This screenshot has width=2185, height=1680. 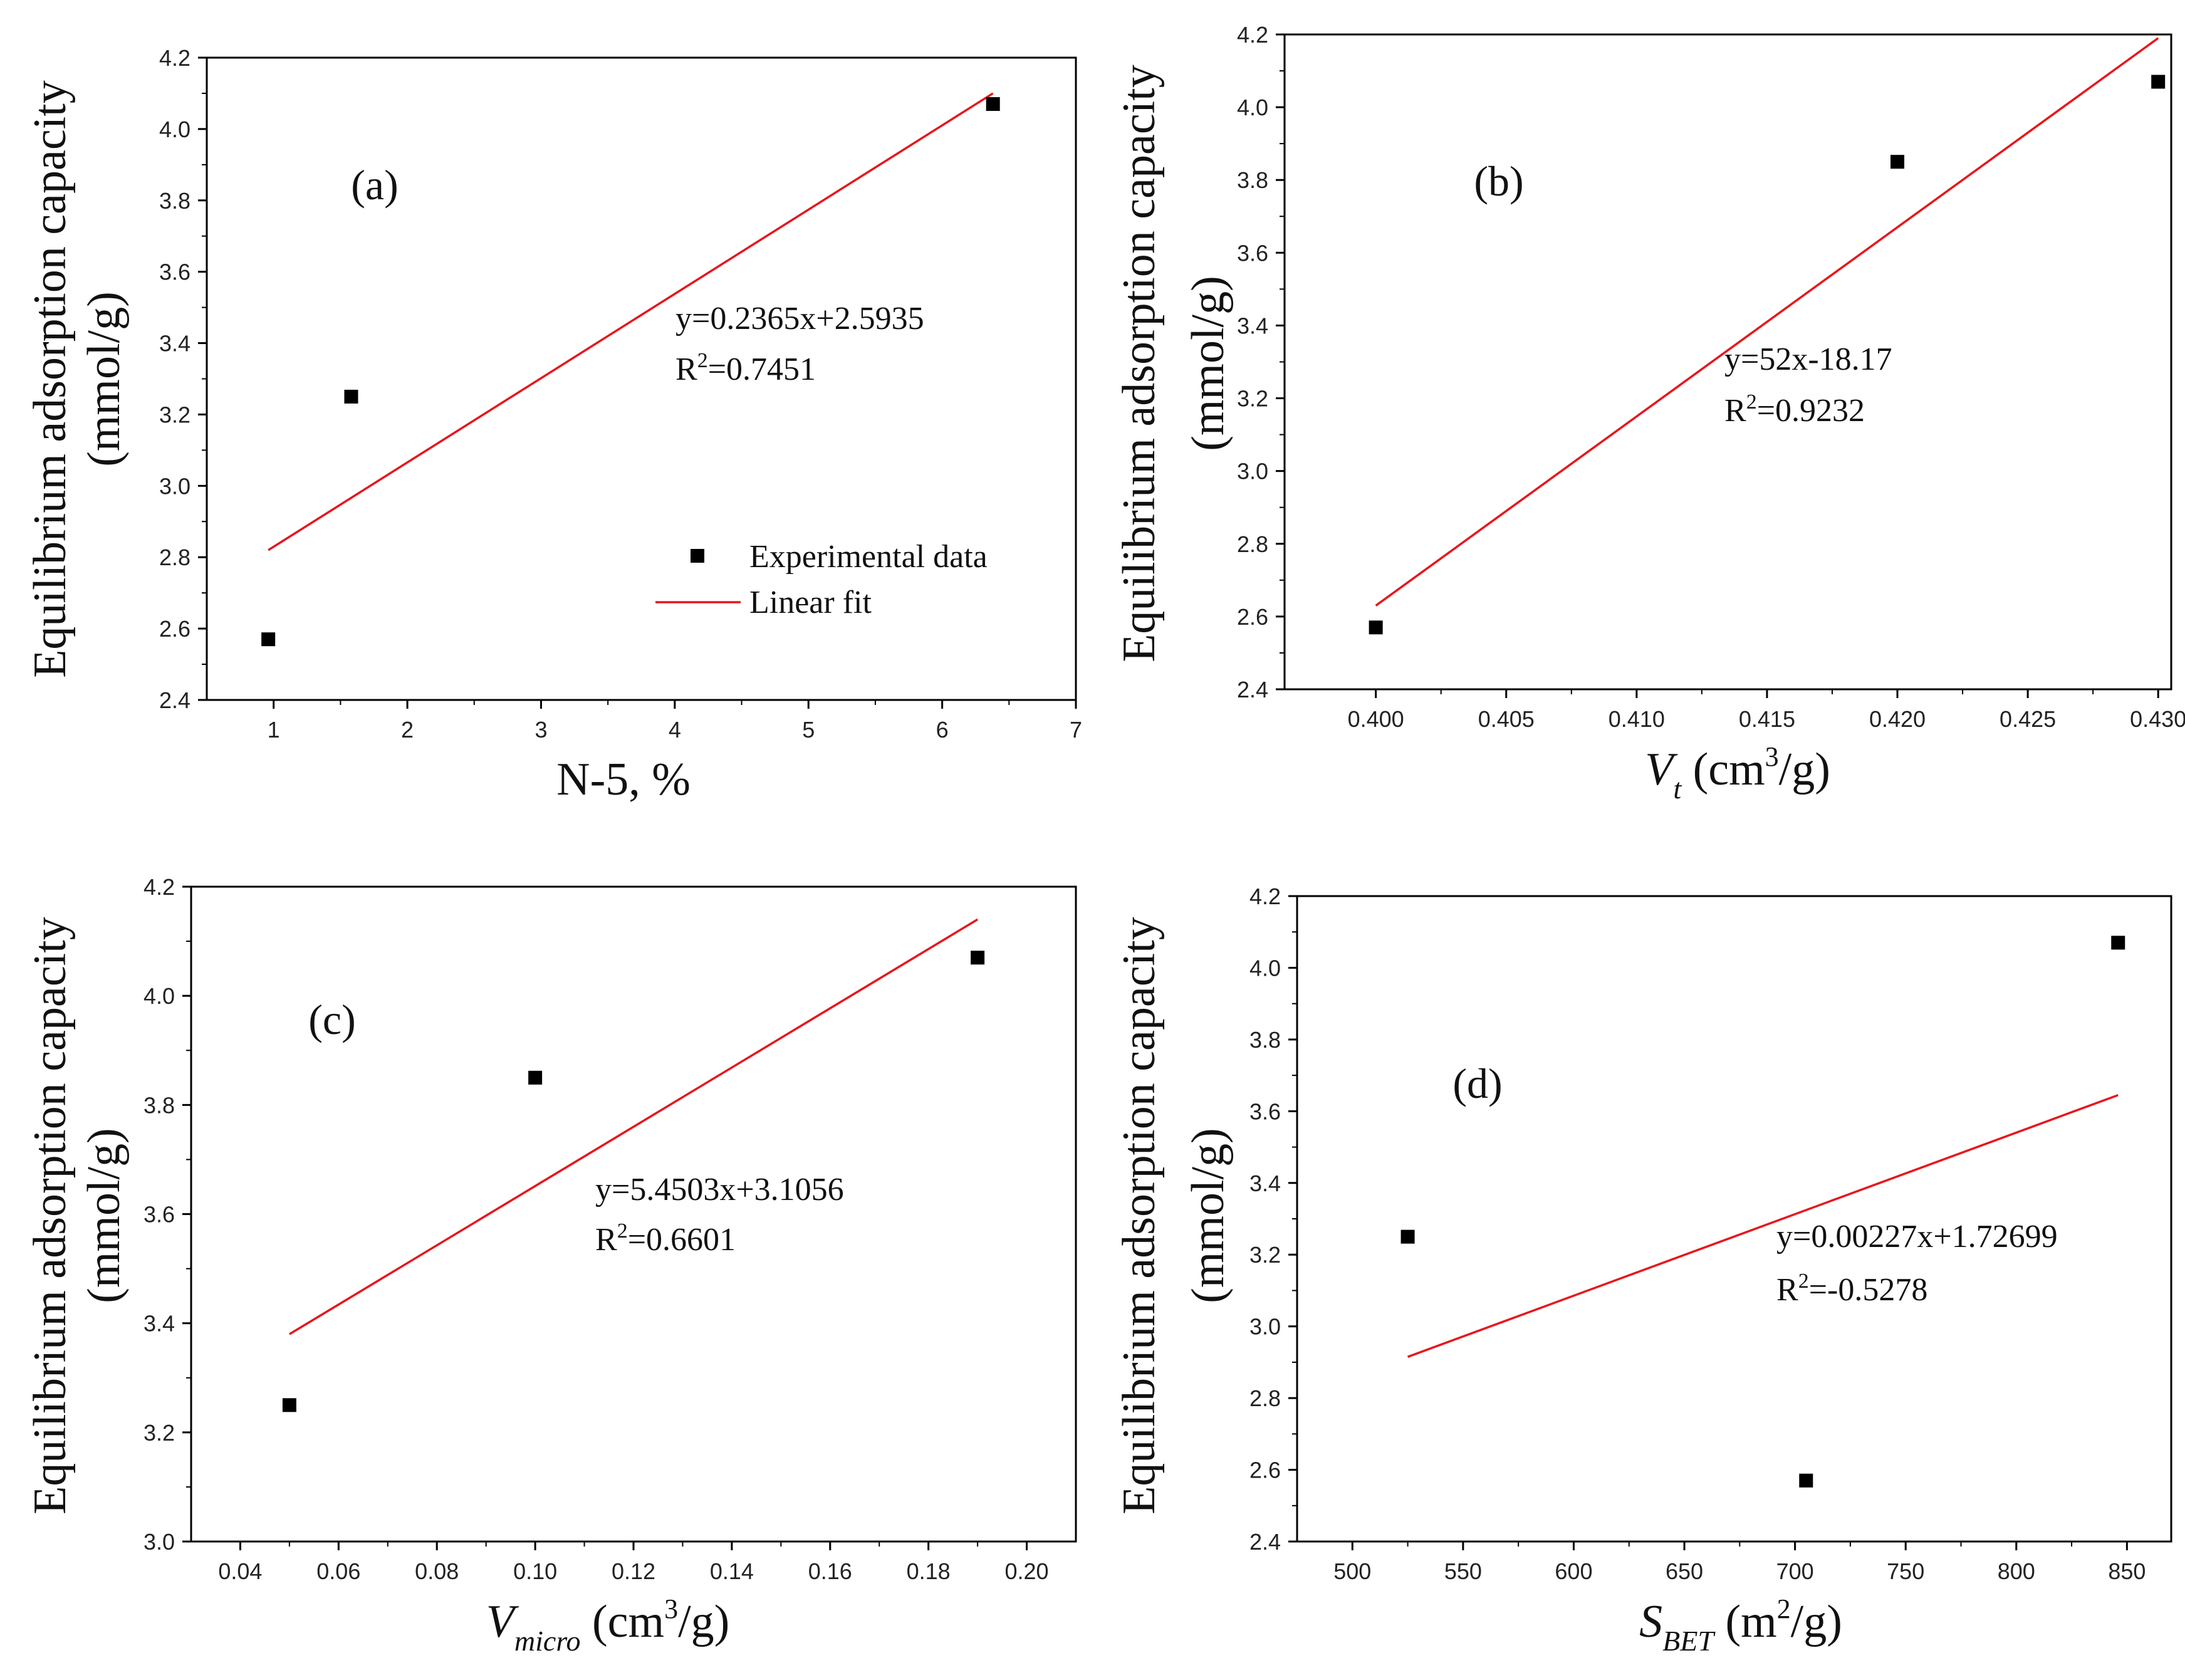 What do you see at coordinates (1376, 719) in the screenshot?
I see `x-tick-label: 0.400` at bounding box center [1376, 719].